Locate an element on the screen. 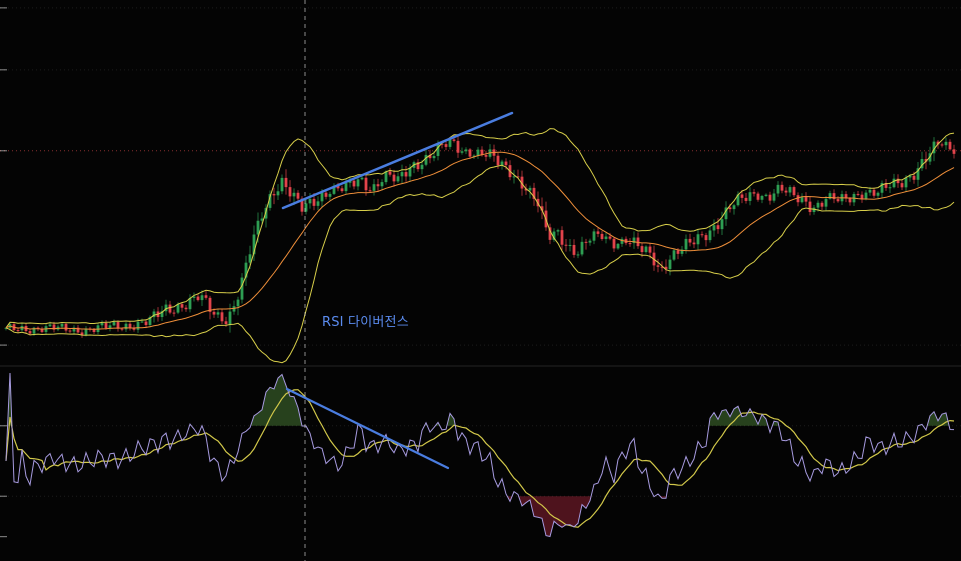 This screenshot has height=561, width=961. rsi-trendline is located at coordinates (367, 428).